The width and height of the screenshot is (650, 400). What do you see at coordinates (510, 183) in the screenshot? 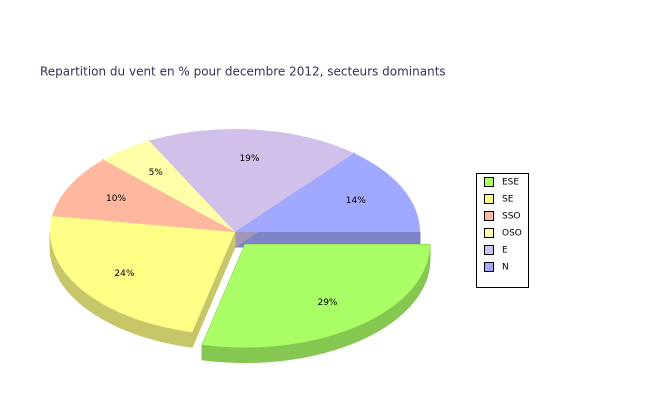
I see `legend-label: ESE` at bounding box center [510, 183].